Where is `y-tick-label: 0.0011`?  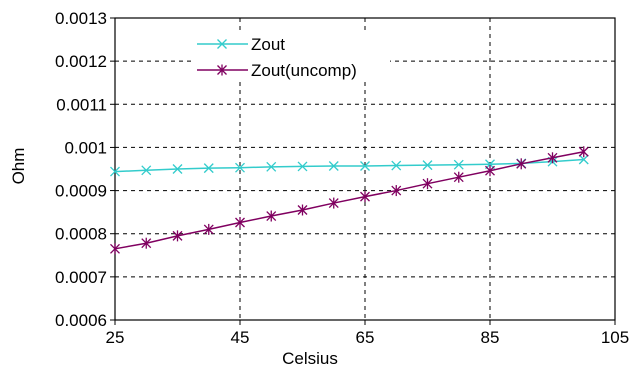
y-tick-label: 0.0011 is located at coordinates (81, 104).